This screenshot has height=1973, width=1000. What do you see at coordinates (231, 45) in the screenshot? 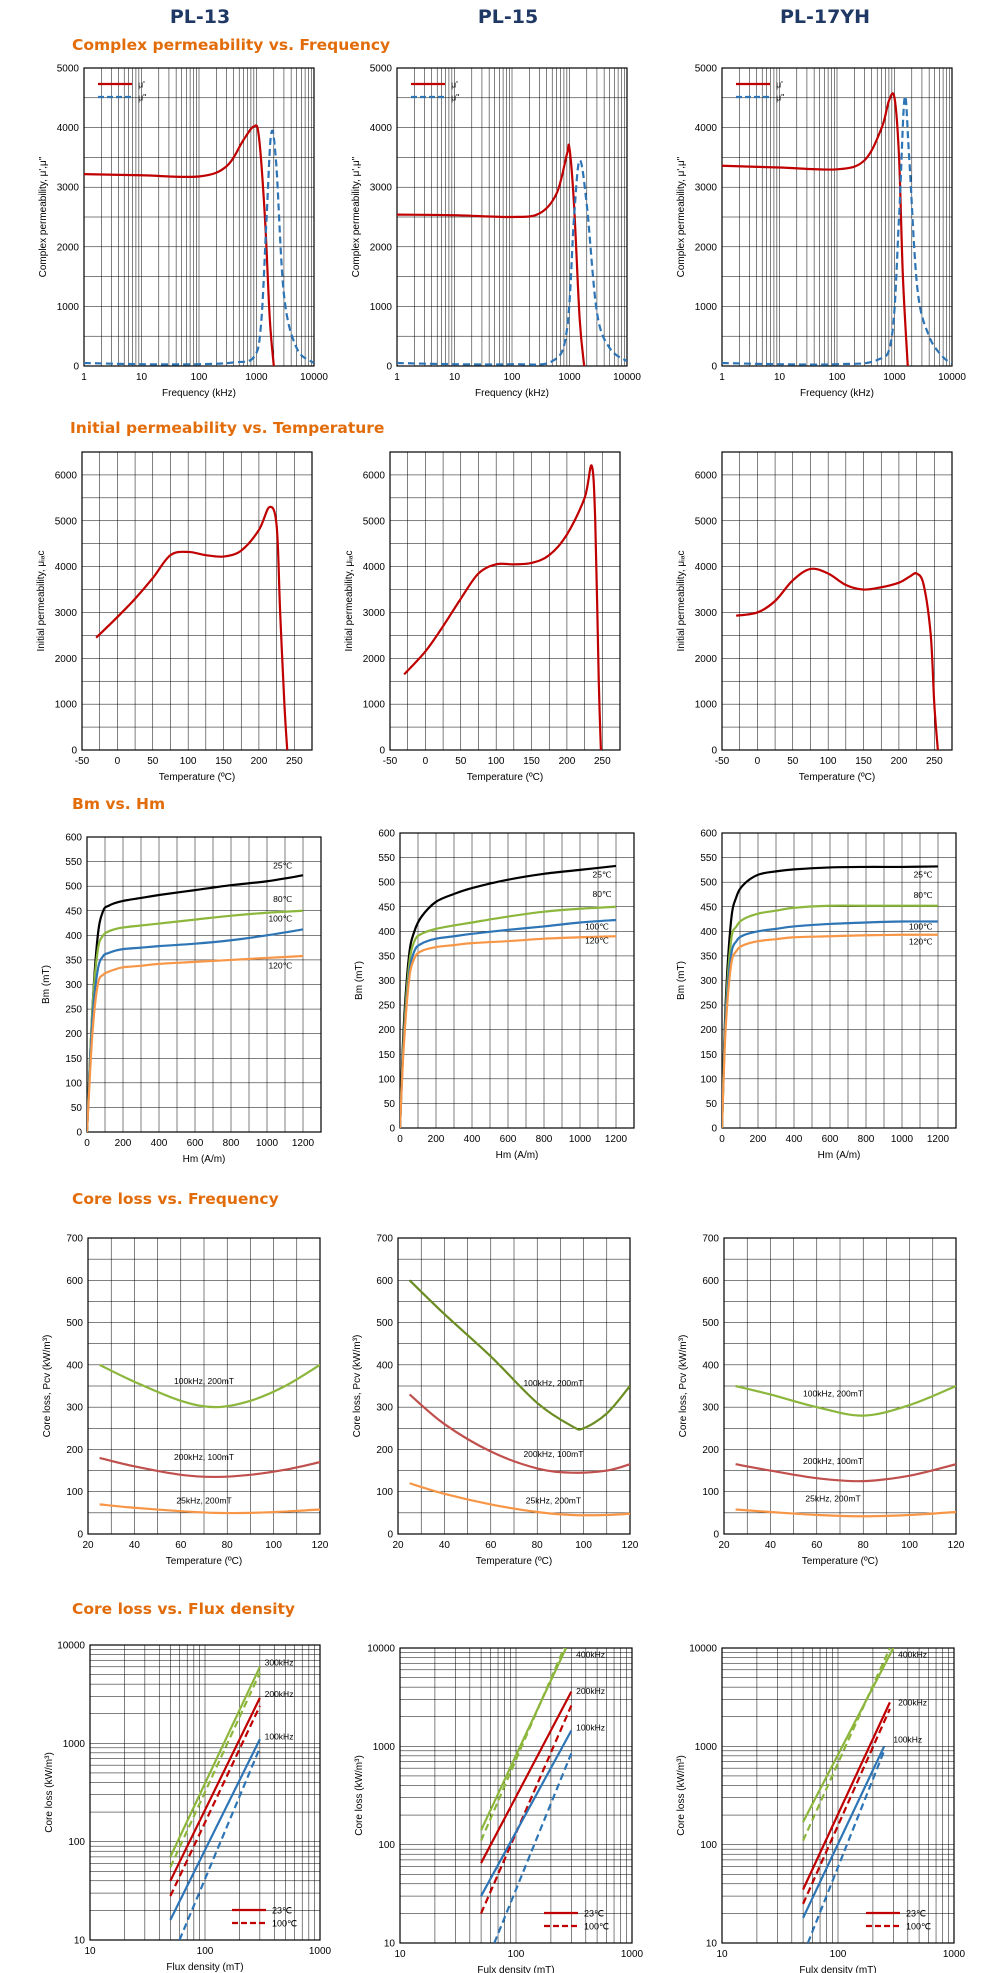
I see `section-title-complex-permeability: Complex permeability vs. Frequency` at bounding box center [231, 45].